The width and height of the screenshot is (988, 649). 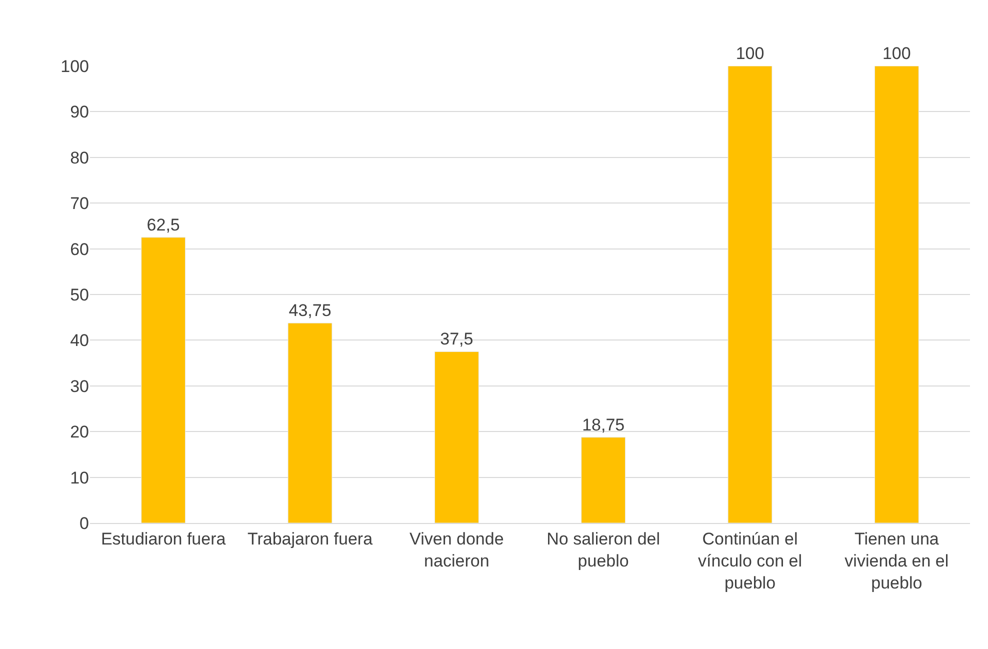 I want to click on y-tick-label: 50, so click(x=79, y=294).